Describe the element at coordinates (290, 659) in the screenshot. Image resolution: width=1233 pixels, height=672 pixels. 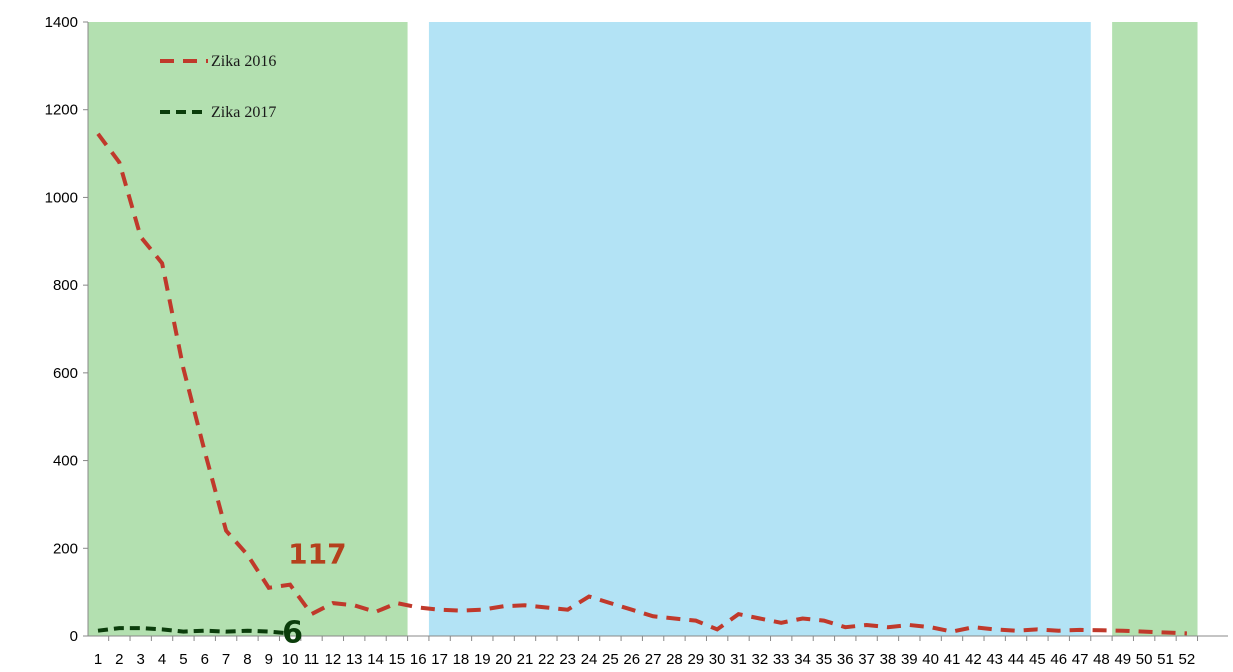
I see `x-tick-label: 10` at that location.